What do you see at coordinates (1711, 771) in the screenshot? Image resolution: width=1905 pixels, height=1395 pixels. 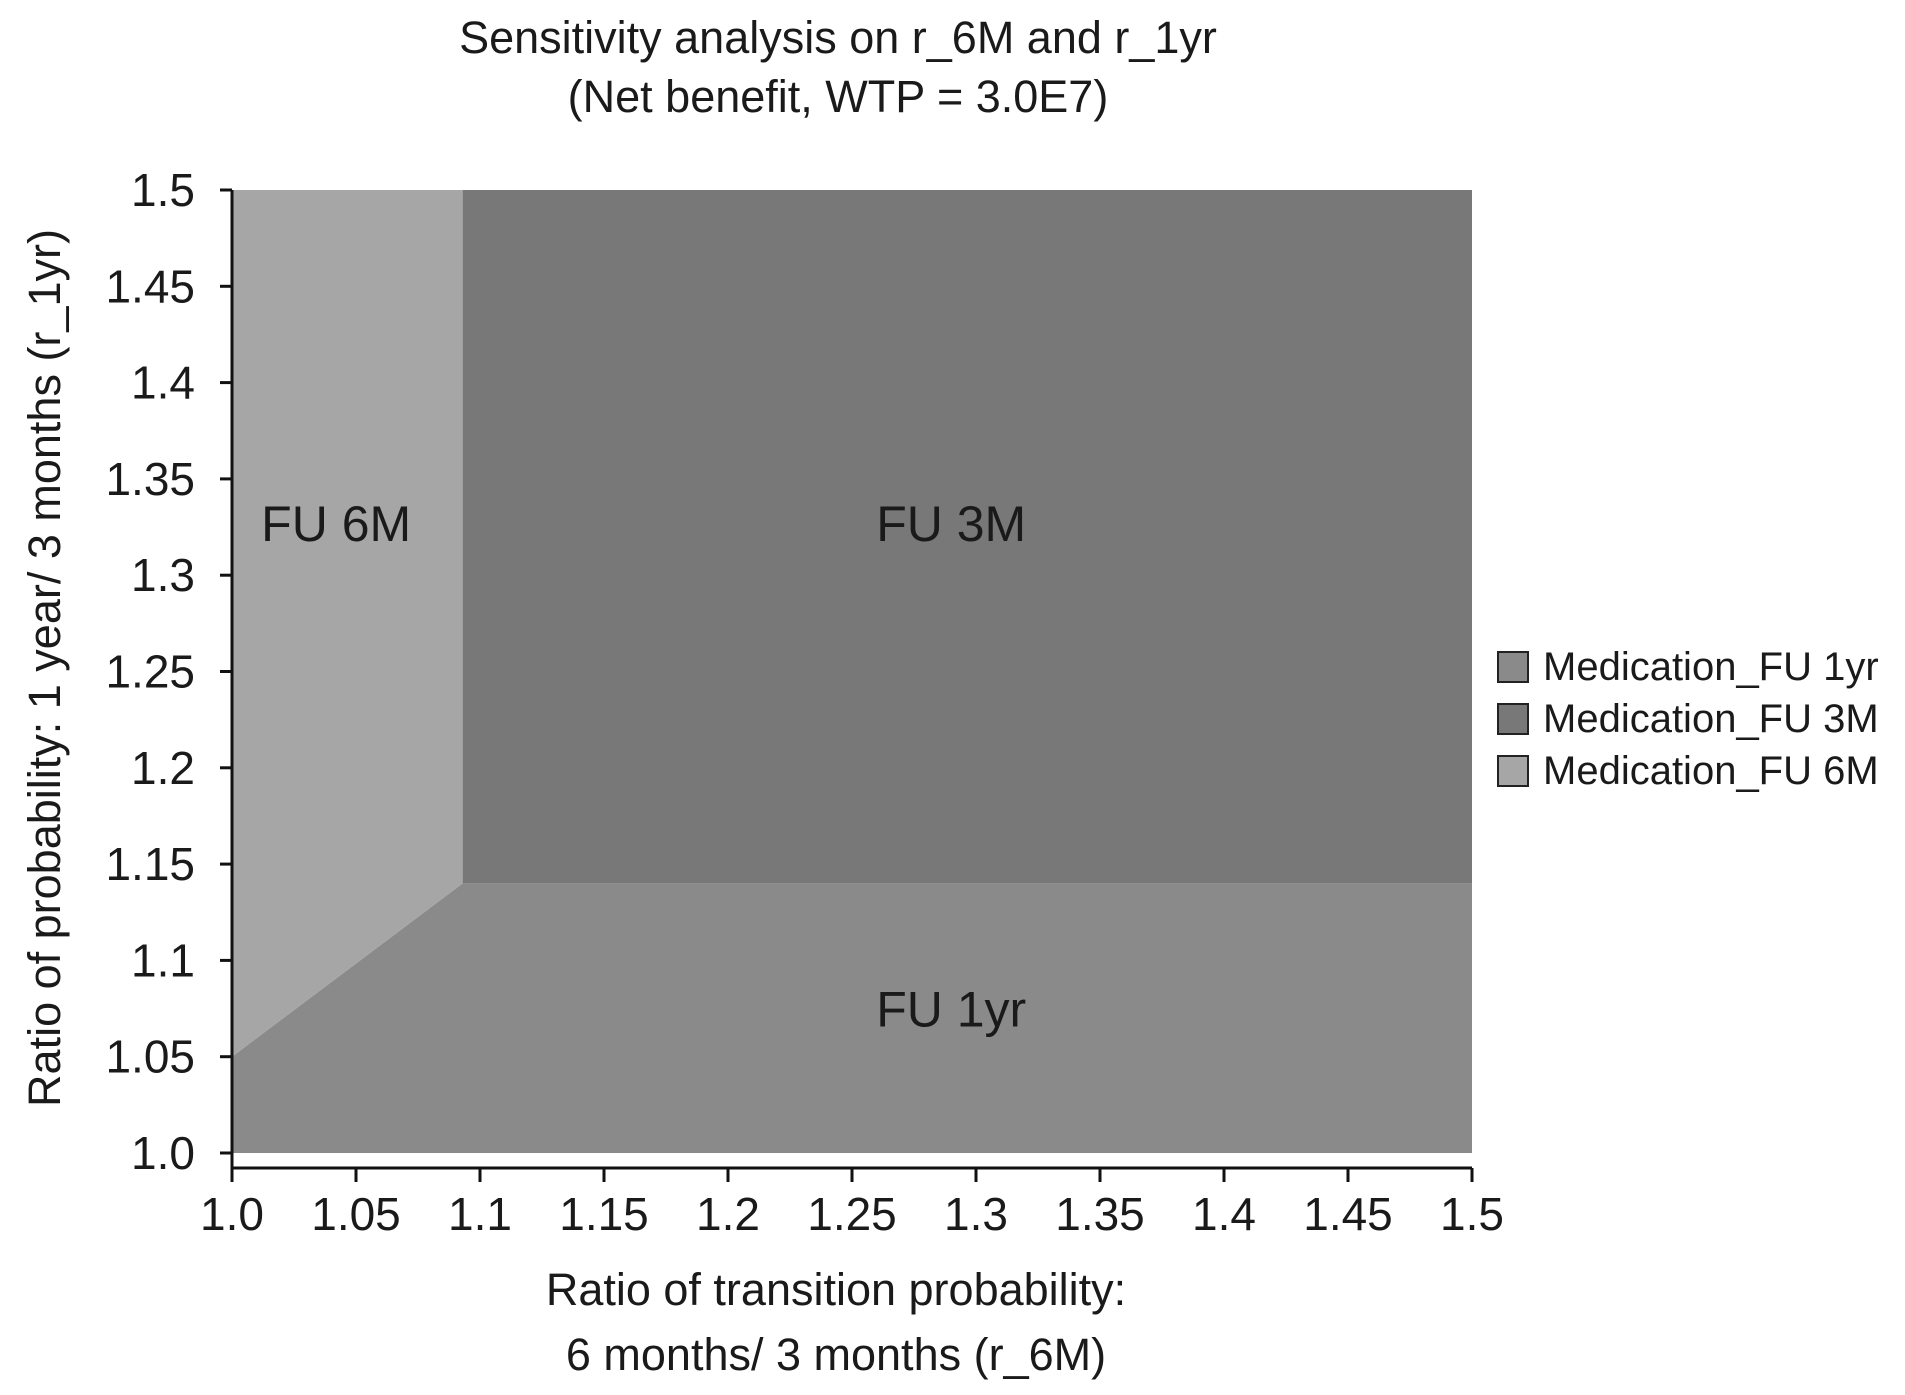 I see `legend-entry-label: Medication_FU 6M` at bounding box center [1711, 771].